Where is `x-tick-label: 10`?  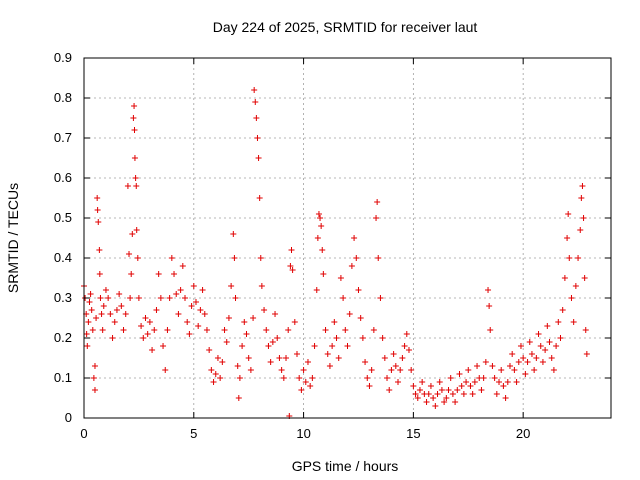 x-tick-label: 10 is located at coordinates (303, 433).